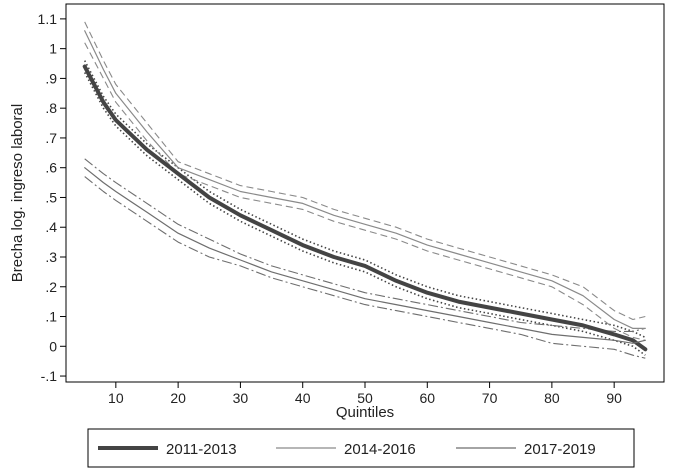 This screenshot has height=471, width=676. Describe the element at coordinates (241, 398) in the screenshot. I see `x-tick-label: 30` at that location.